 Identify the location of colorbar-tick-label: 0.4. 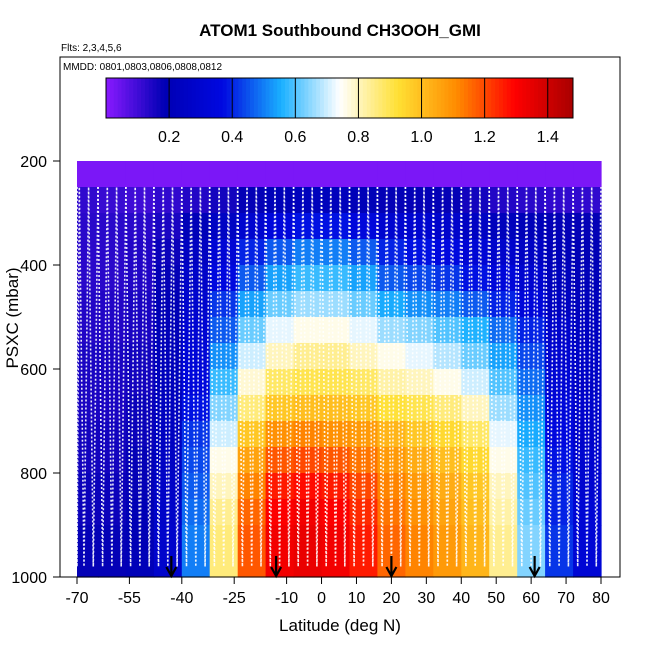
(232, 137).